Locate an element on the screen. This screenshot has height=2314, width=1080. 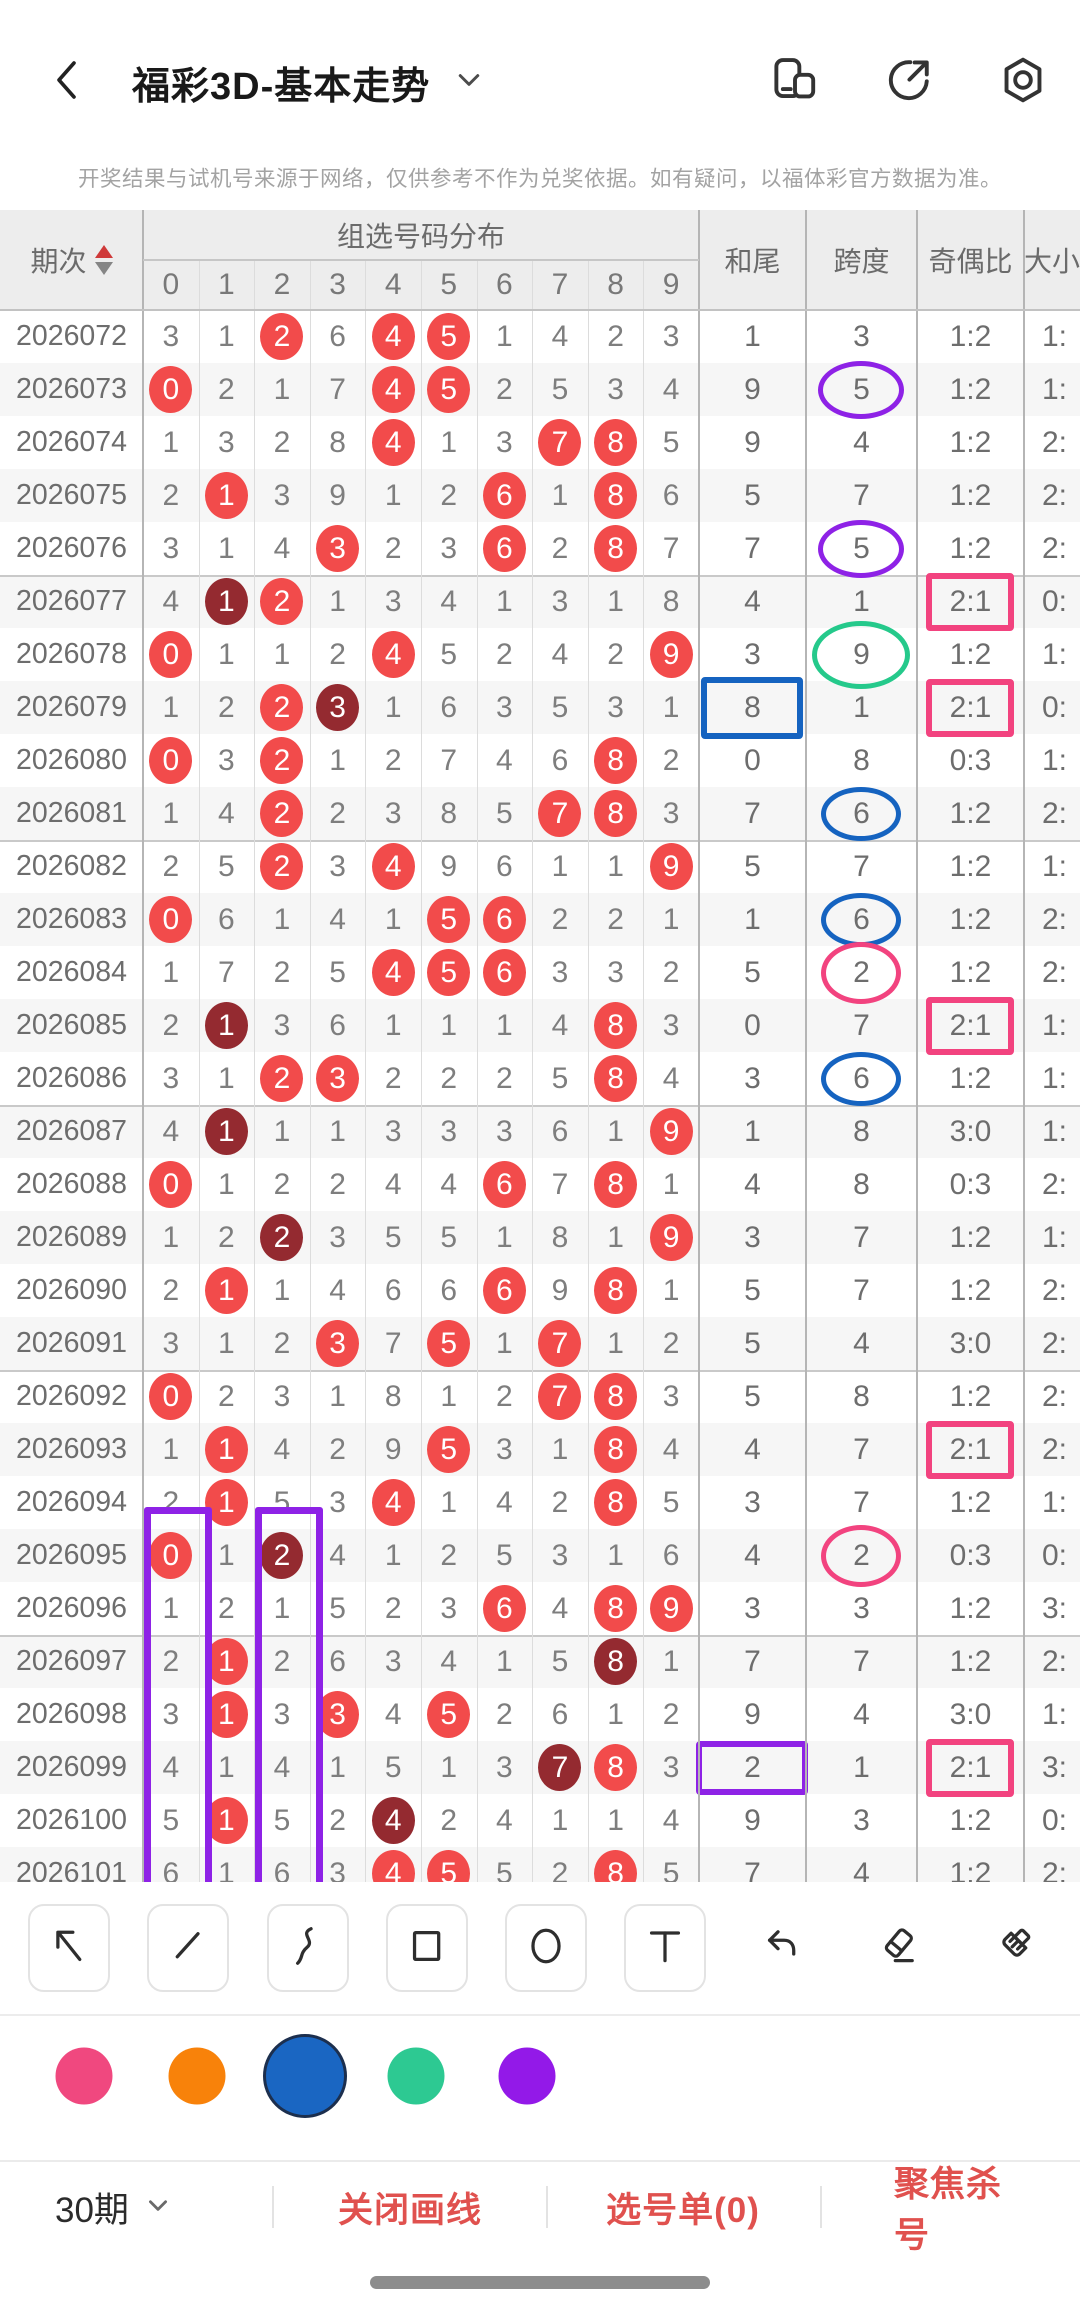
daxiao-cell: 1: is located at coordinates (1054, 1131).